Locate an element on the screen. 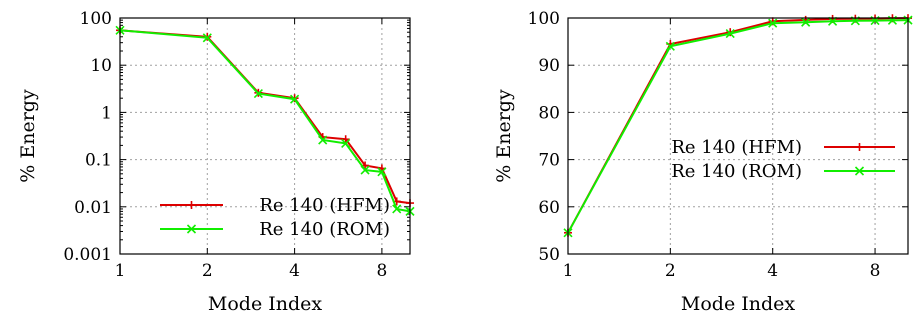  y-tick-label: 10 is located at coordinates (101, 66).